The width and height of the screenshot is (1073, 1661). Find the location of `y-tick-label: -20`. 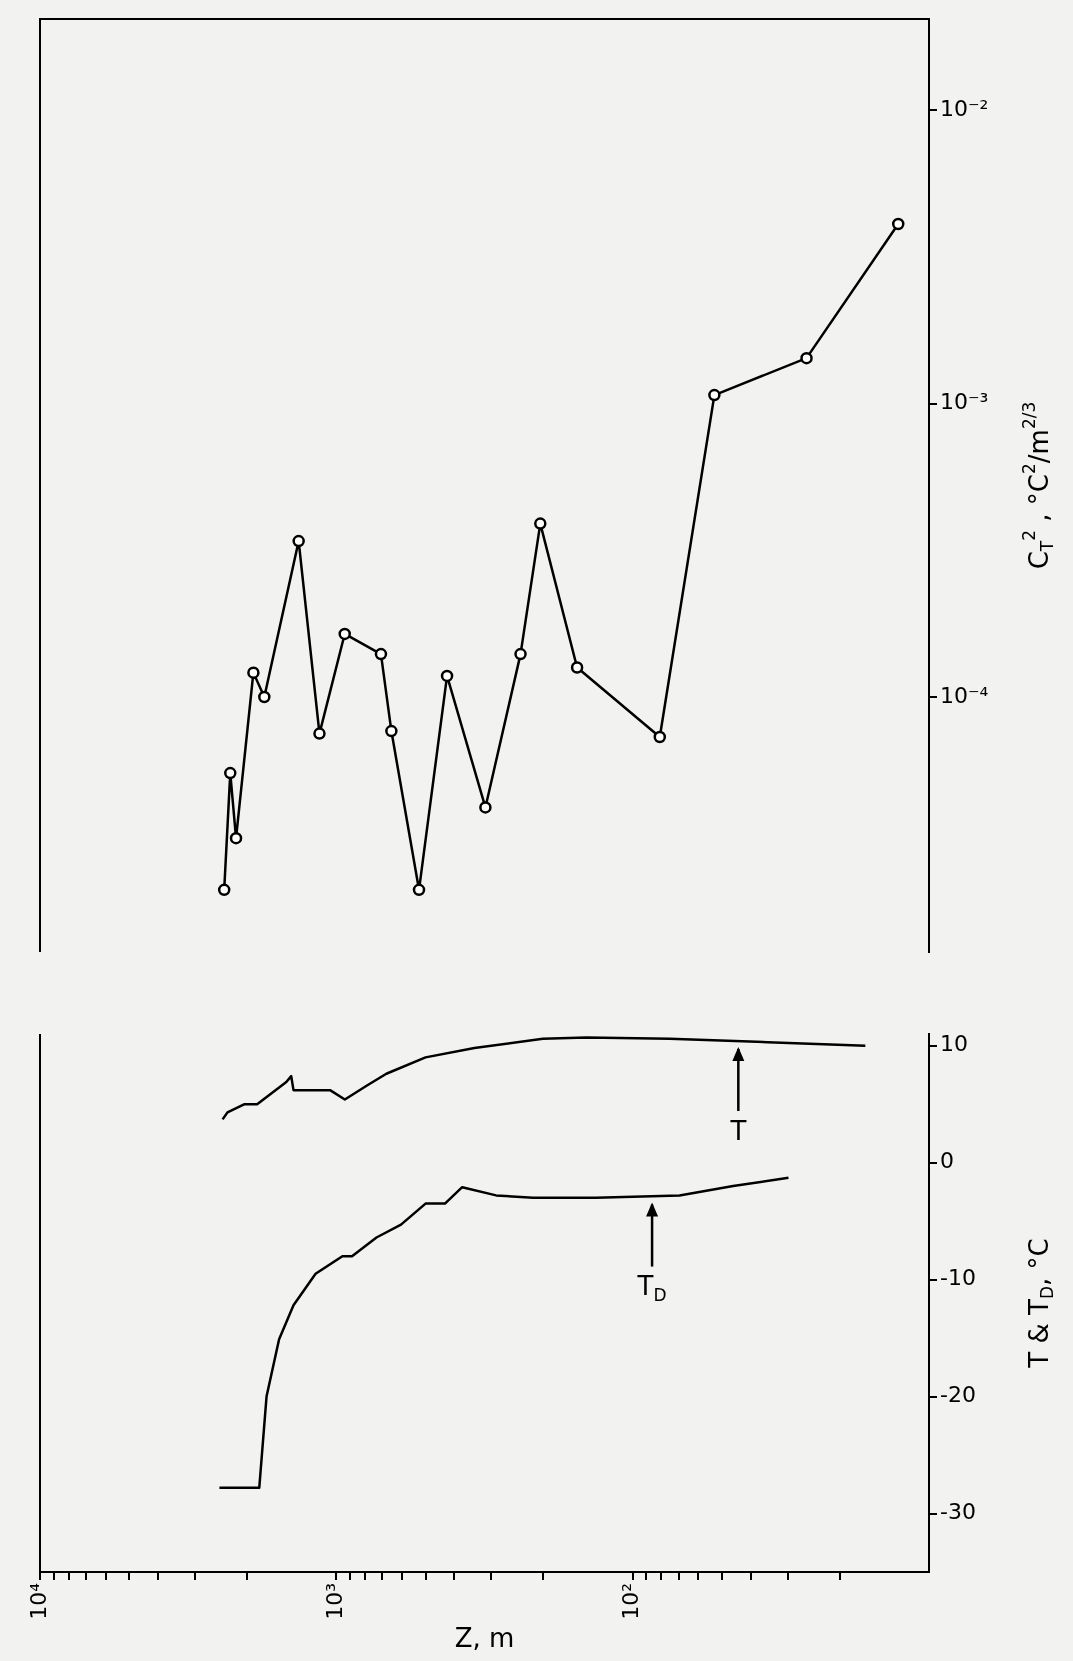

y-tick-label: -20 is located at coordinates (958, 1395).